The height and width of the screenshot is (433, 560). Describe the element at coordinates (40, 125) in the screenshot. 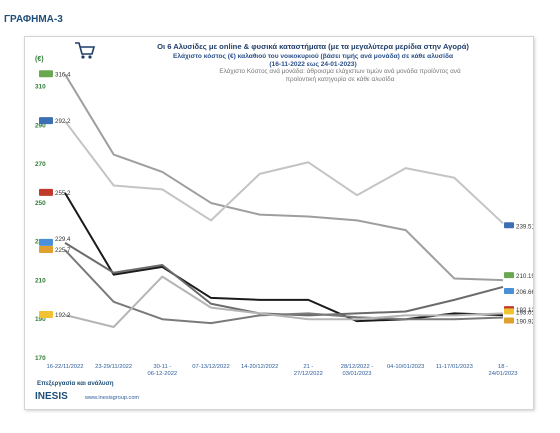

I see `y-tick-label: 290` at that location.